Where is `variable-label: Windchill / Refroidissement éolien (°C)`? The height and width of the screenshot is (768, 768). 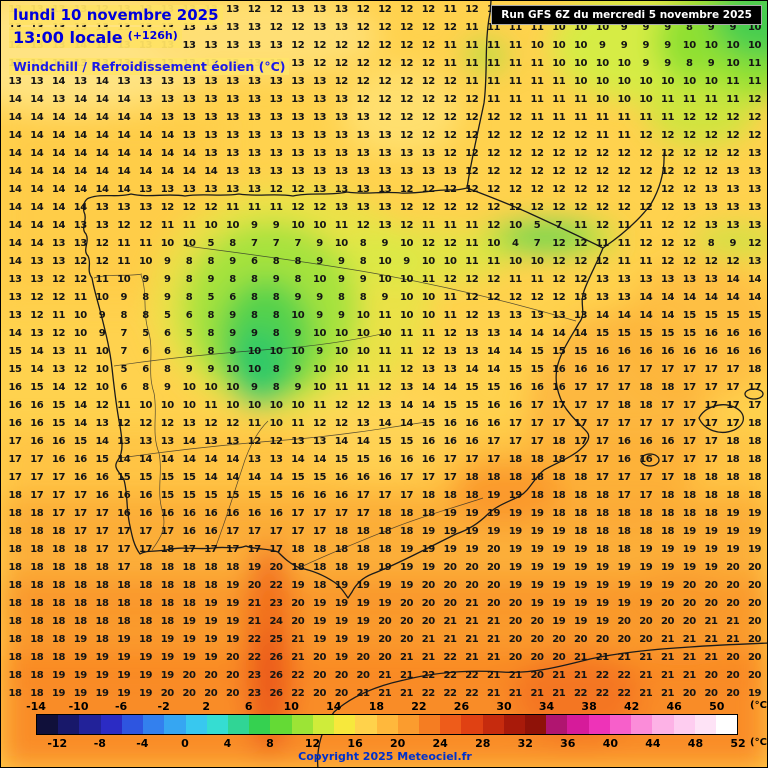
variable-label: Windchill / Refroidissement éolien (°C) is located at coordinates (149, 66).